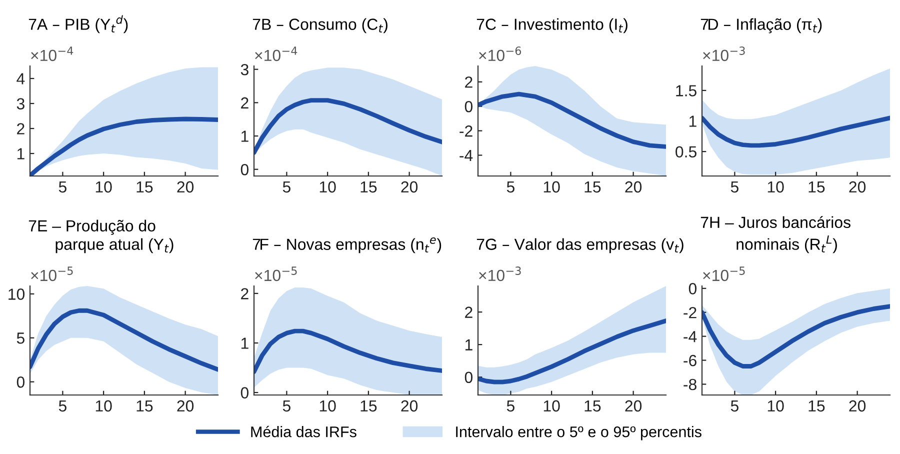  What do you see at coordinates (761, 26) in the screenshot?
I see `chart-title: 7D – Inflação (π$_{t}$)` at bounding box center [761, 26].